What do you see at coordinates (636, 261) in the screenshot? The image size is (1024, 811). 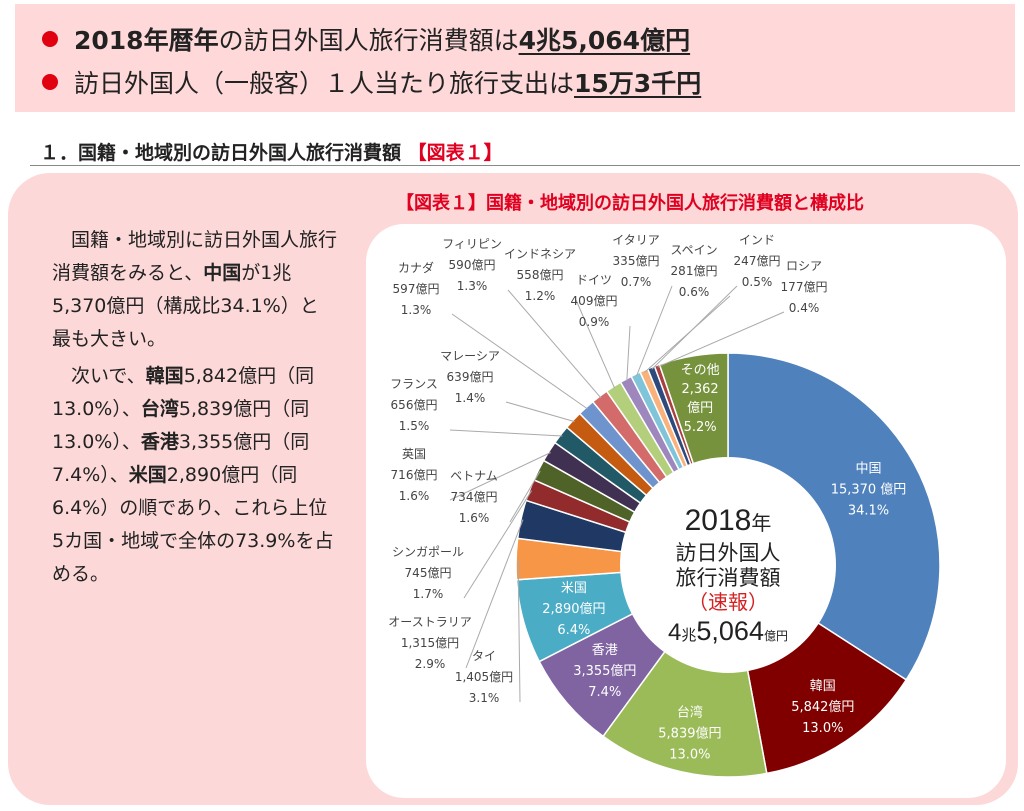 I see `slice-label-17: 335億円` at bounding box center [636, 261].